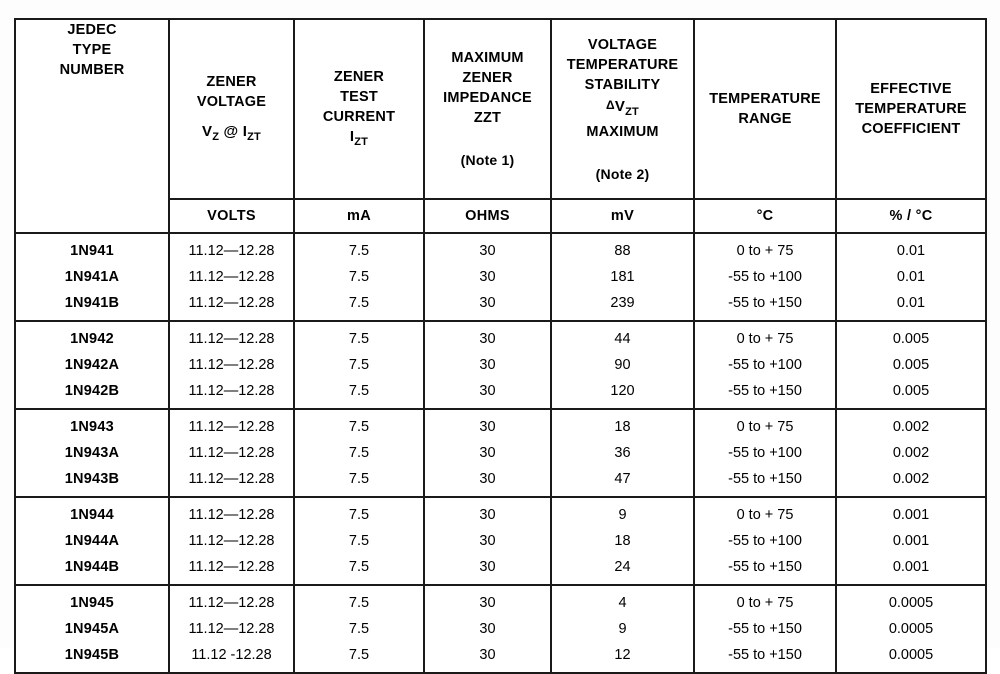 The height and width of the screenshot is (674, 1000). I want to click on header-line: RANGE, so click(765, 119).